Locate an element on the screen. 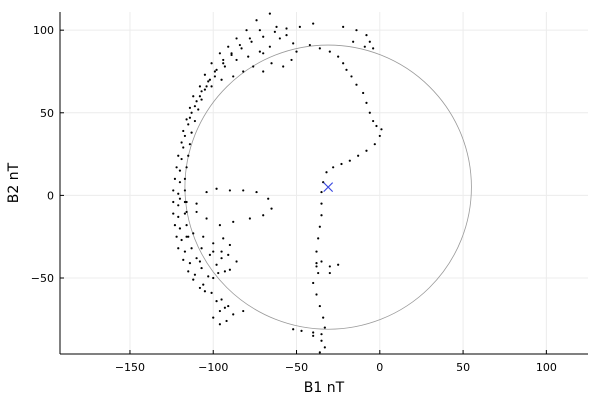  x-tick-label: −150 is located at coordinates (130, 367).